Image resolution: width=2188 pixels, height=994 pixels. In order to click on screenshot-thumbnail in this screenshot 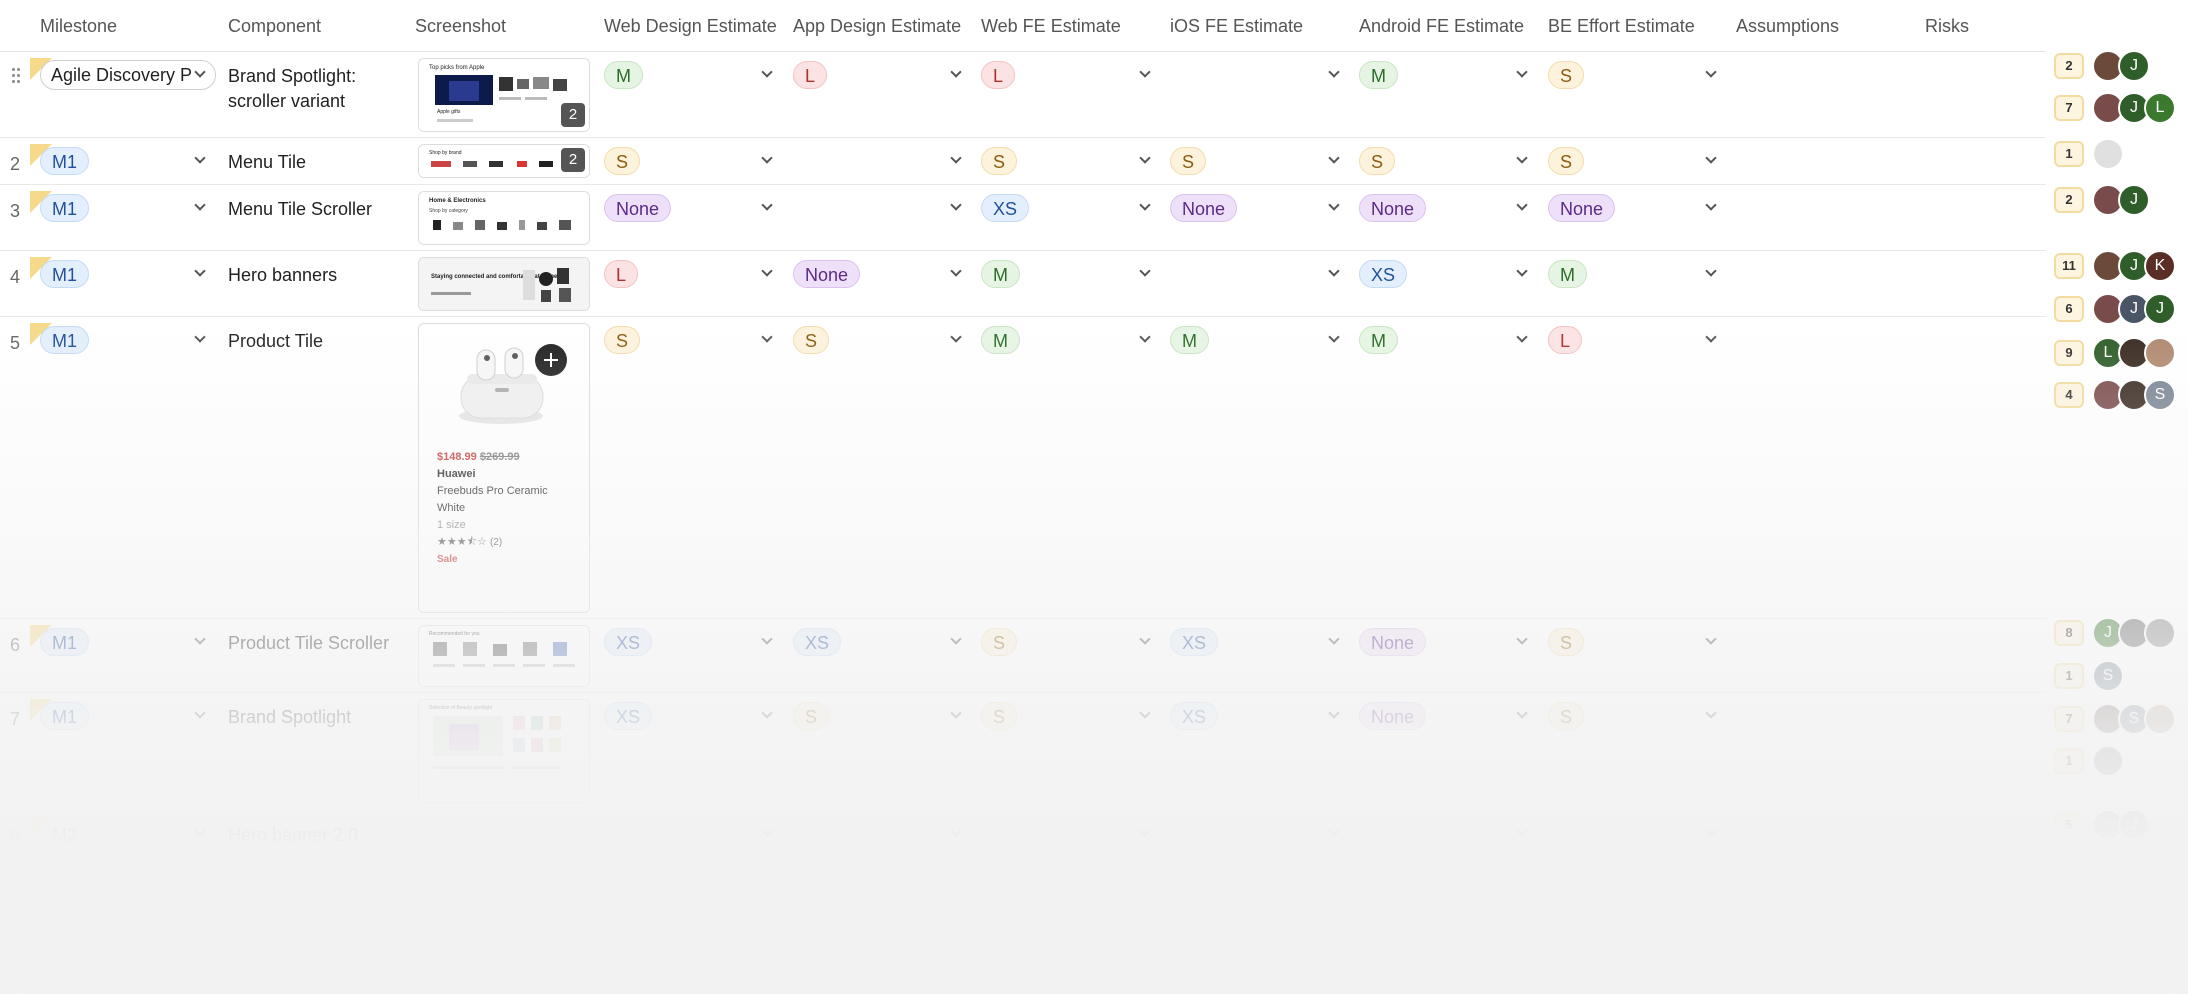, I will do `click(504, 847)`.